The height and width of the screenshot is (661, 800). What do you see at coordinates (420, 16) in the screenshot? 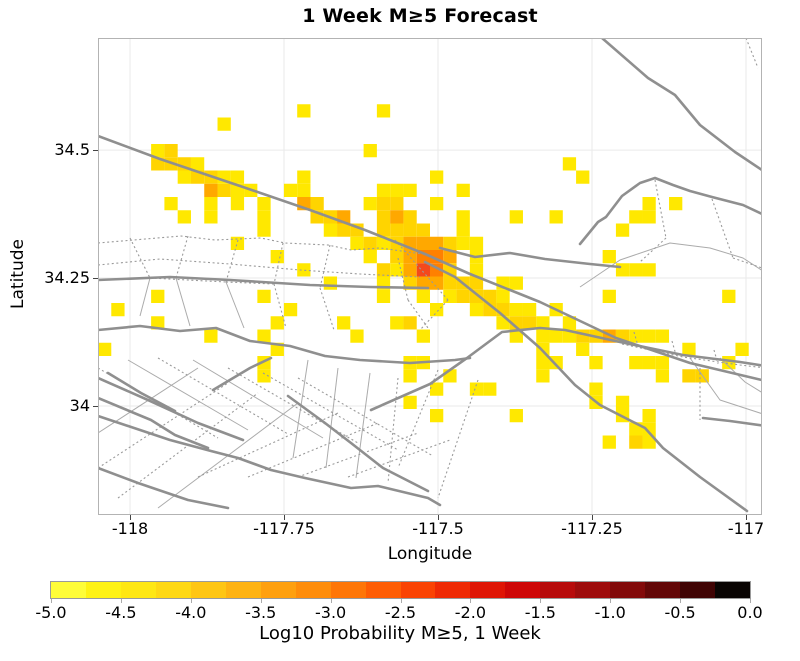
I see `page-title: 1 Week M≥5 Forecast` at bounding box center [420, 16].